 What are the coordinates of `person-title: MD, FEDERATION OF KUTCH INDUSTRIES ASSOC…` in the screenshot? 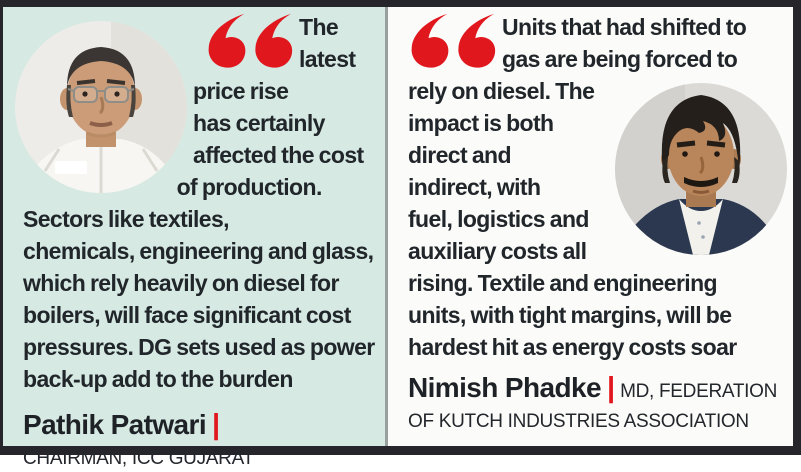 It's located at (593, 406).